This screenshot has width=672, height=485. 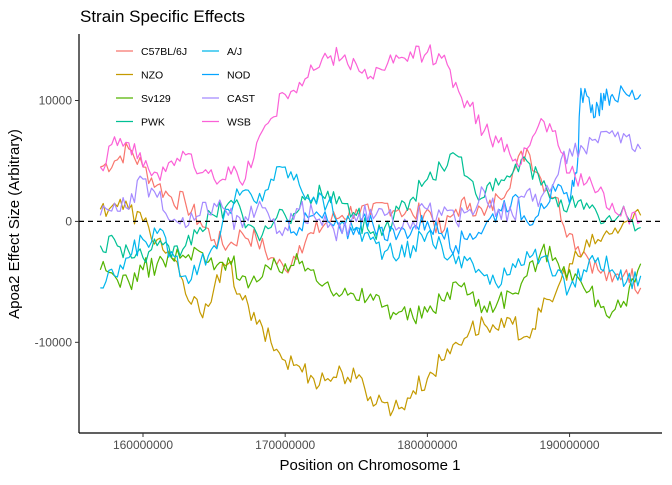 I want to click on y-tick-label: -10000, so click(x=54, y=342).